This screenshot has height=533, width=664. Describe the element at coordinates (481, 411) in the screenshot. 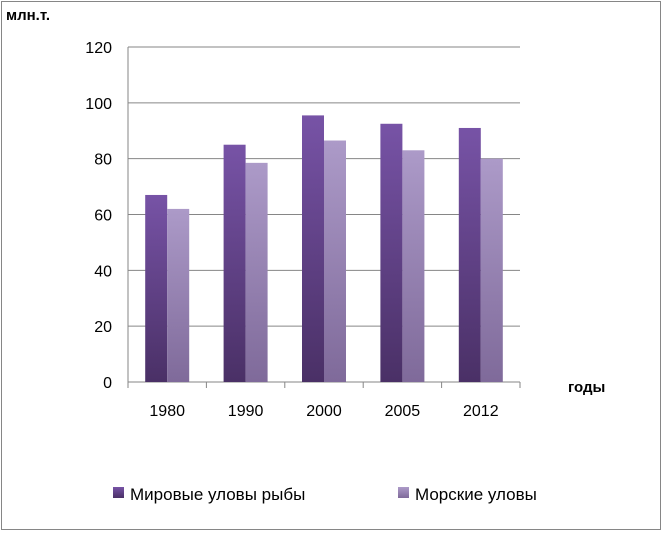

I see `x-tick-label-2012: 2012` at that location.